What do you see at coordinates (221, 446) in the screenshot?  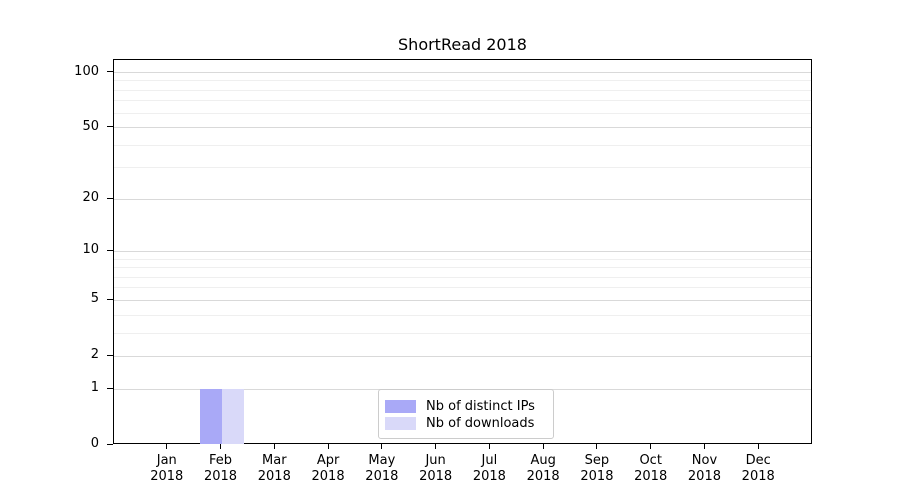 I see `x-tick-feb` at bounding box center [221, 446].